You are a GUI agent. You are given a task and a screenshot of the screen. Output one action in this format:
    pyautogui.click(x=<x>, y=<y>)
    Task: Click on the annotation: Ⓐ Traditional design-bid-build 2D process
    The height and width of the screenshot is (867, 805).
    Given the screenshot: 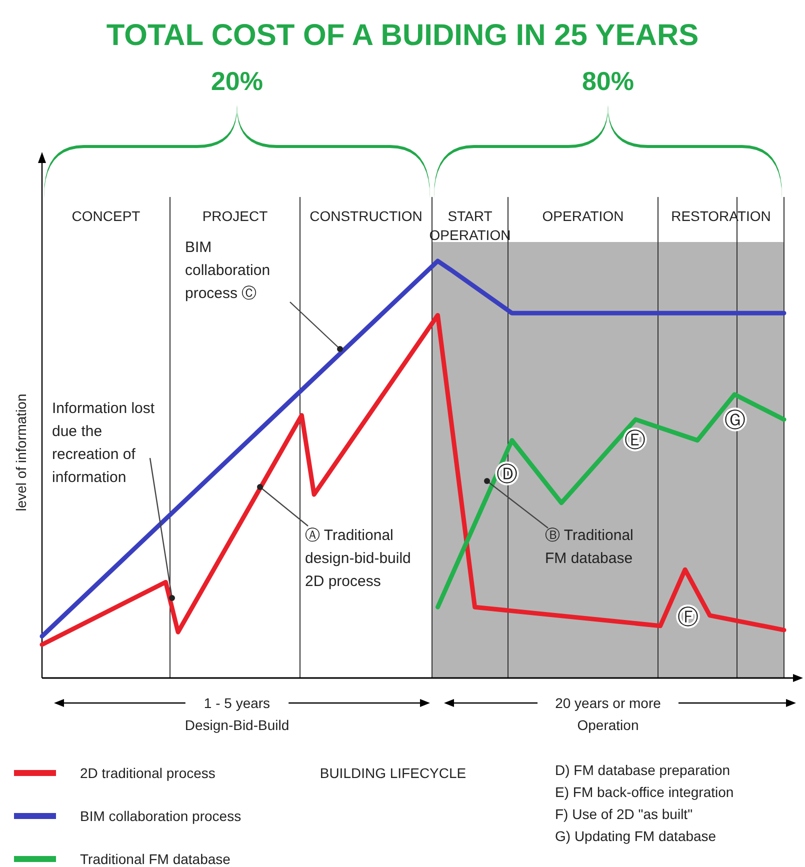 What is the action you would take?
    pyautogui.click(x=358, y=558)
    